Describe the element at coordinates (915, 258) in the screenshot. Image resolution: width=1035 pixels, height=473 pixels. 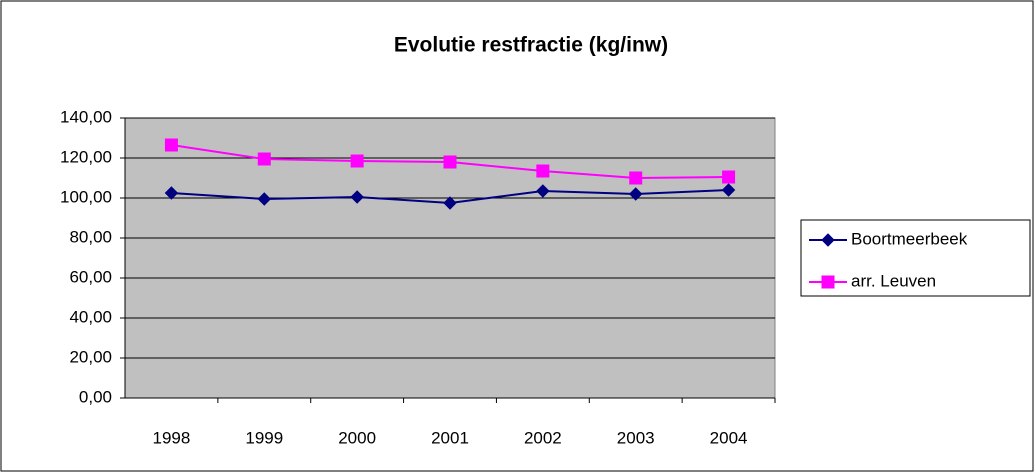
I see `legend` at that location.